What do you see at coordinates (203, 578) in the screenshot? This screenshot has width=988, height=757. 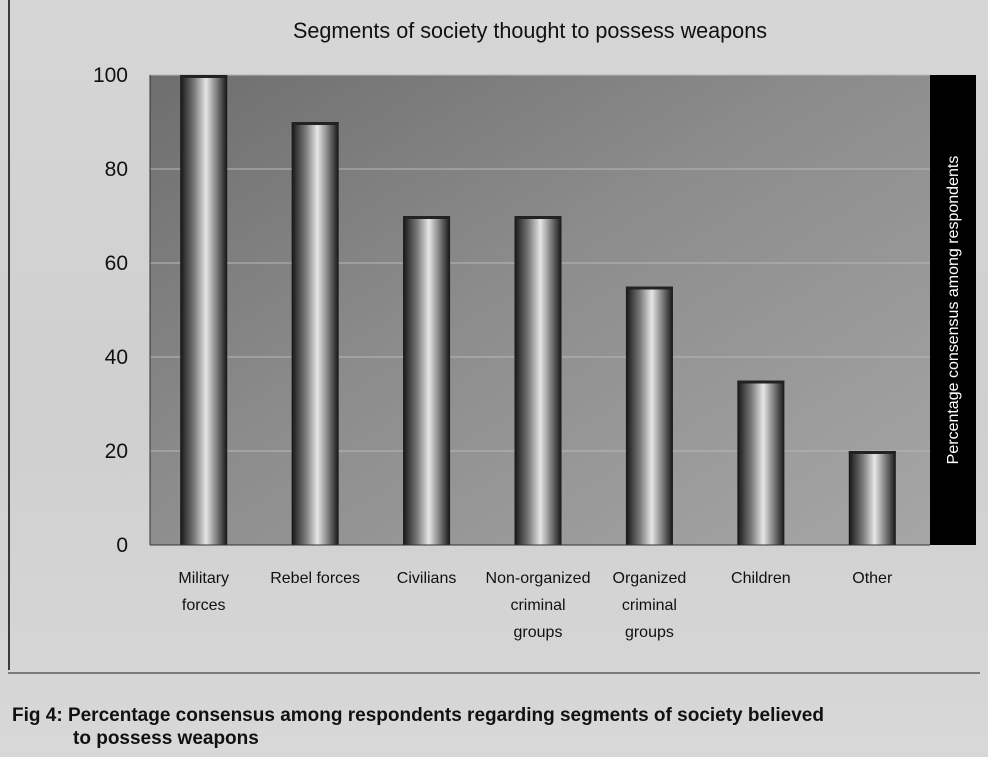 I see `x-tick-label: Military` at bounding box center [203, 578].